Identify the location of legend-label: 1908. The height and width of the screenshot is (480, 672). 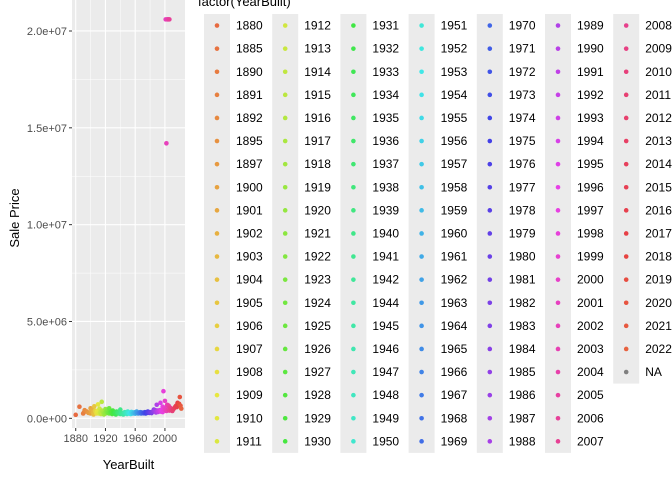
(249, 372).